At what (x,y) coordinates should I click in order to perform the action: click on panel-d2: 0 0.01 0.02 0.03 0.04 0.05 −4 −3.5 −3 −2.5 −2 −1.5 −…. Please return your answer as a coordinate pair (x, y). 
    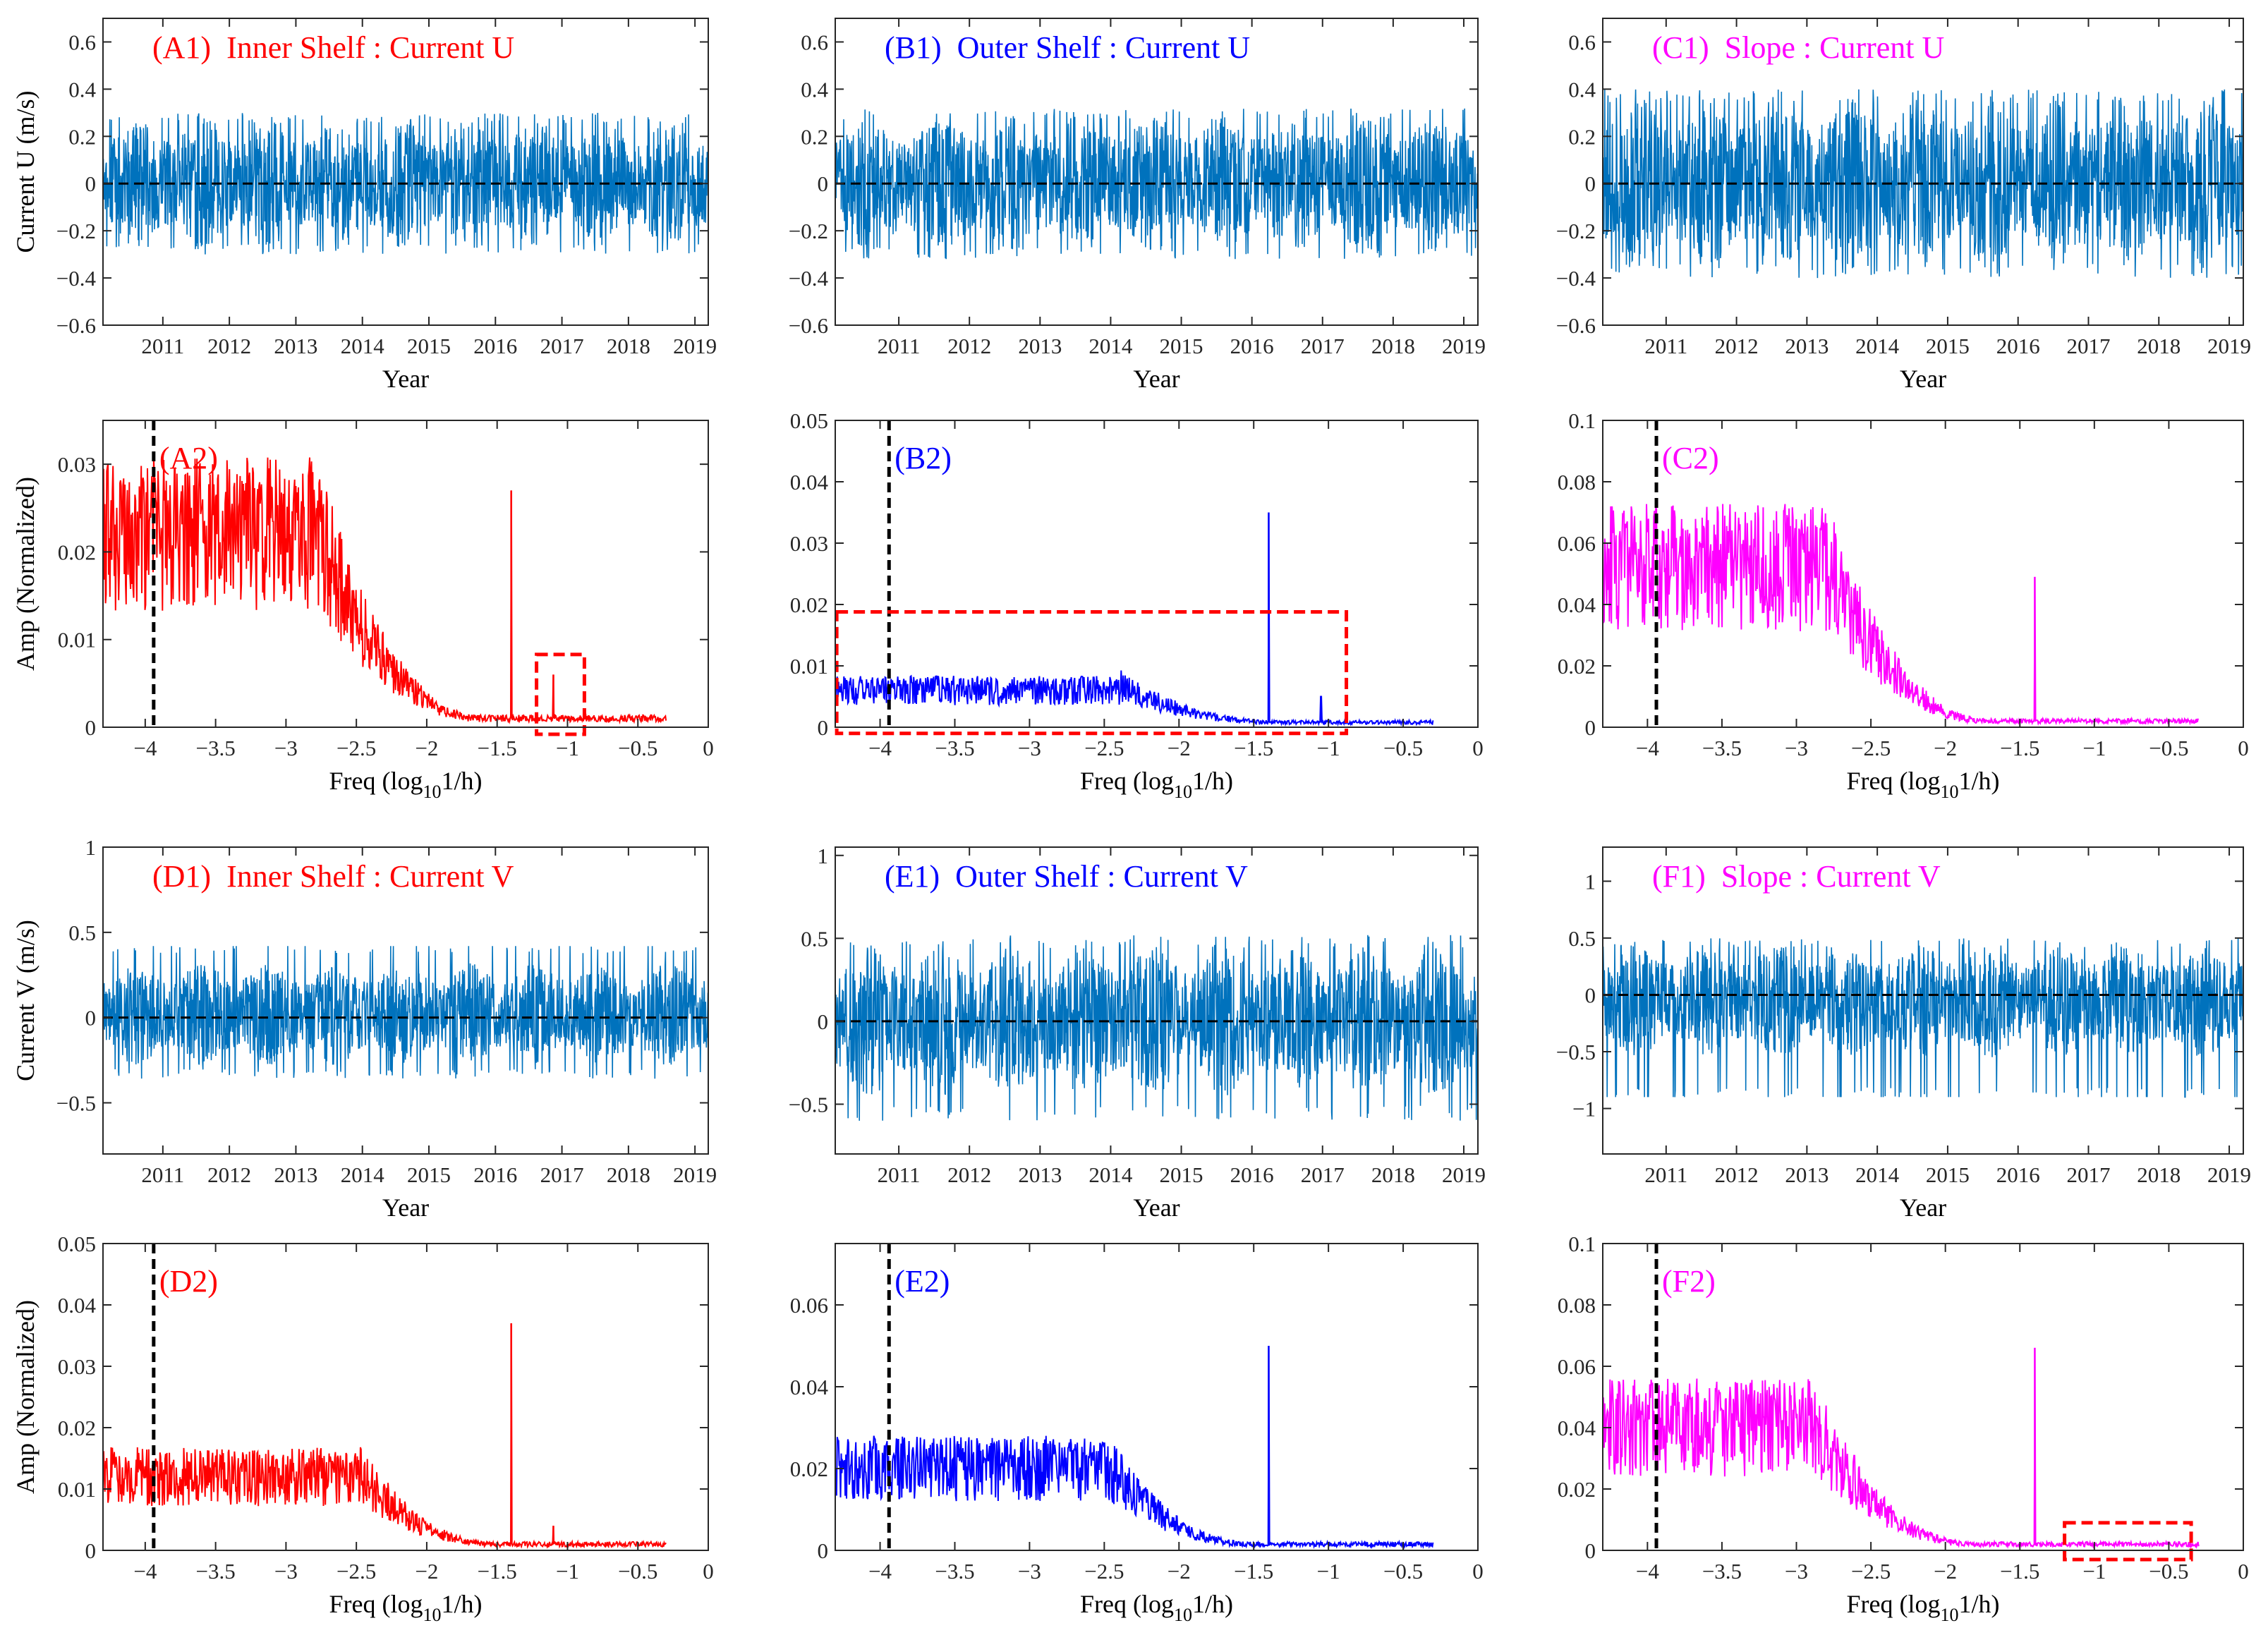
    Looking at the image, I should click on (362, 1428).